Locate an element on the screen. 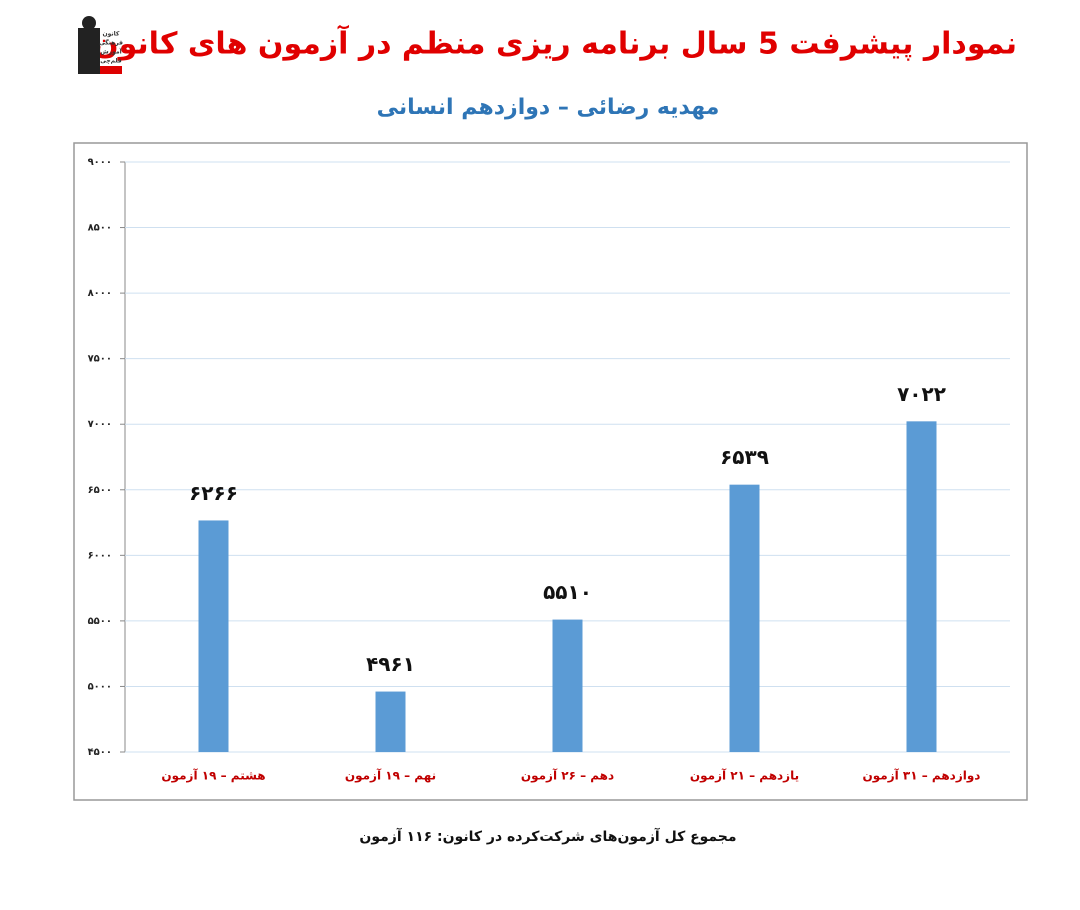 The image size is (1080, 910). y-tick-label: ۶۵۰۰ is located at coordinates (100, 490).